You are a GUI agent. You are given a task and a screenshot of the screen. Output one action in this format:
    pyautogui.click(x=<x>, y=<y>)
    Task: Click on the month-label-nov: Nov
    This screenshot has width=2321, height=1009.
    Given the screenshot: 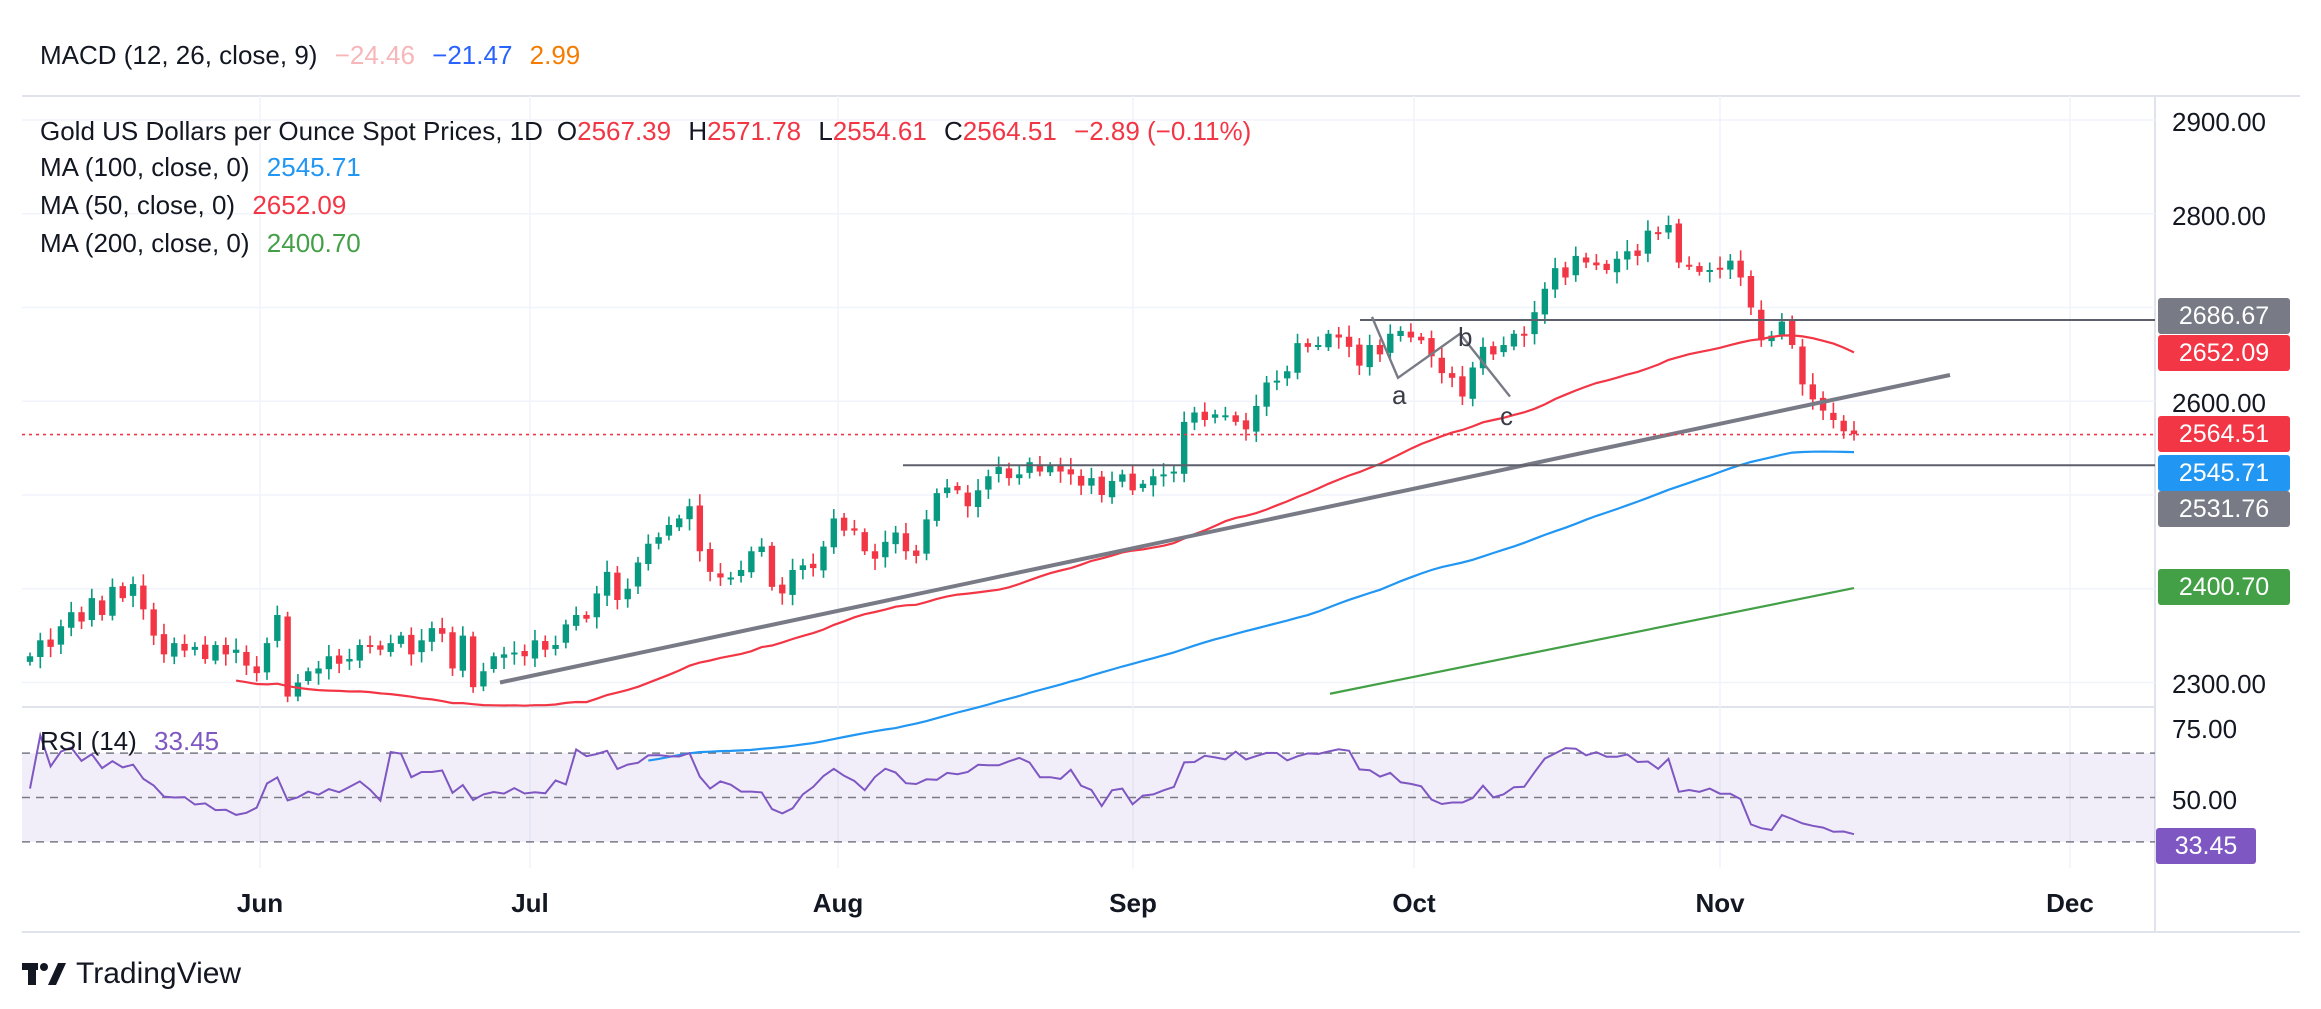 What is the action you would take?
    pyautogui.click(x=1720, y=903)
    